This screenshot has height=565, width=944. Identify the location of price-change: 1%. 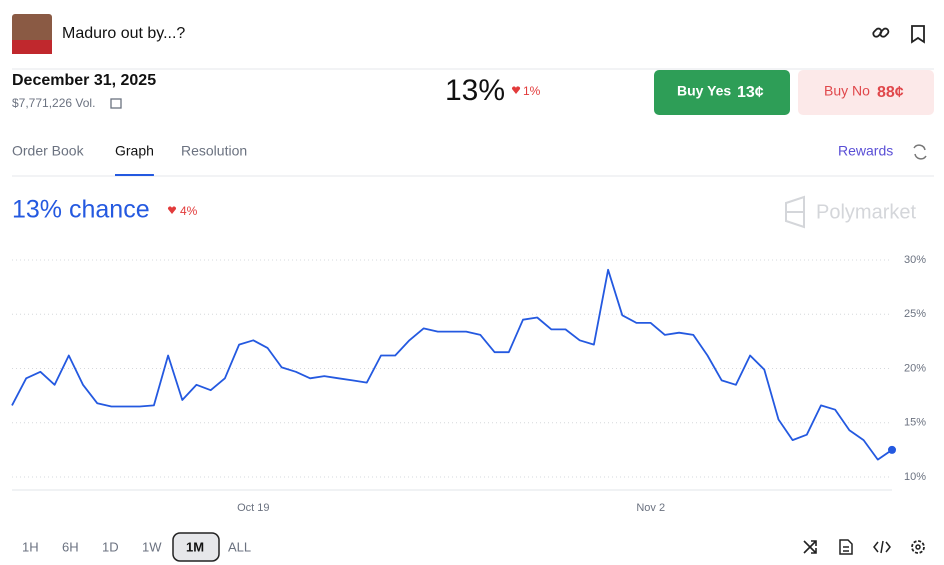
(532, 91).